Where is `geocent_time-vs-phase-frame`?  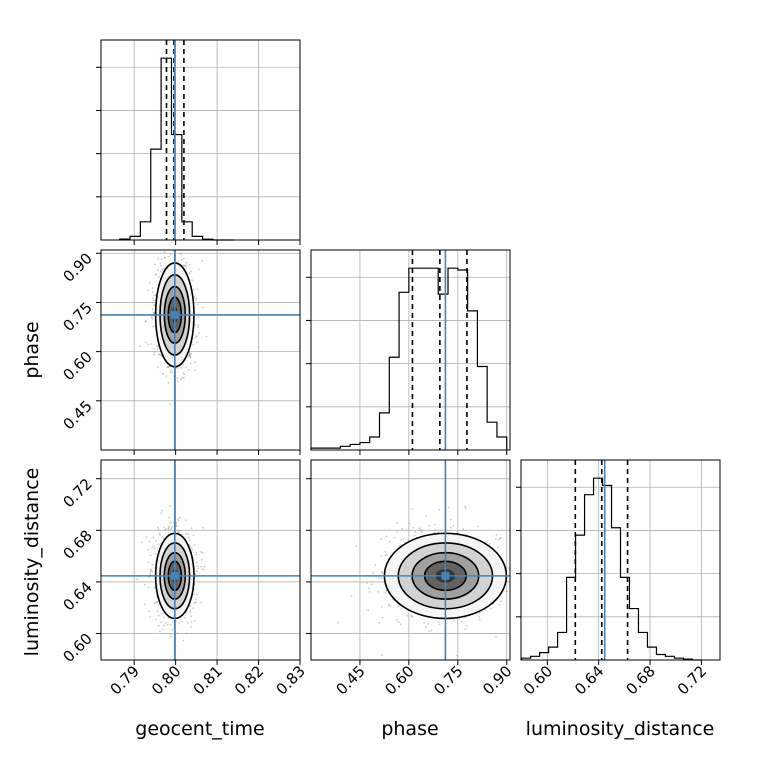
geocent_time-vs-phase-frame is located at coordinates (200, 350).